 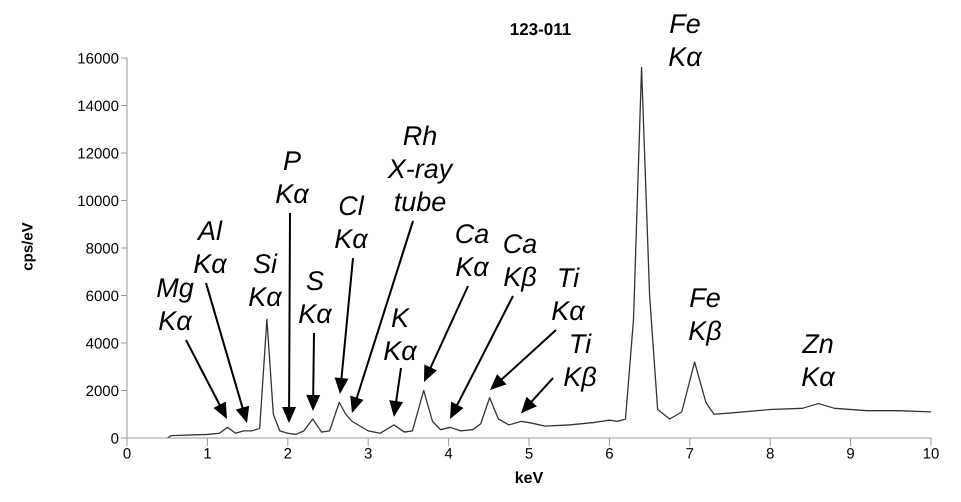 What do you see at coordinates (529, 479) in the screenshot?
I see `x-axis-title: keV` at bounding box center [529, 479].